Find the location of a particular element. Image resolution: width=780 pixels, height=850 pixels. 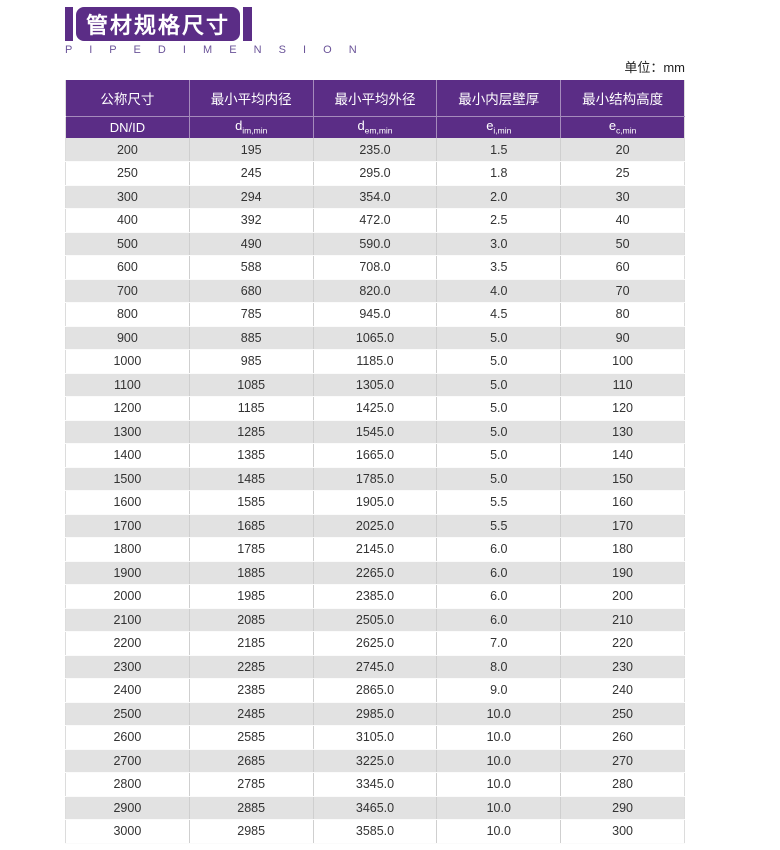

table-cell: 2400 is located at coordinates (127, 690).